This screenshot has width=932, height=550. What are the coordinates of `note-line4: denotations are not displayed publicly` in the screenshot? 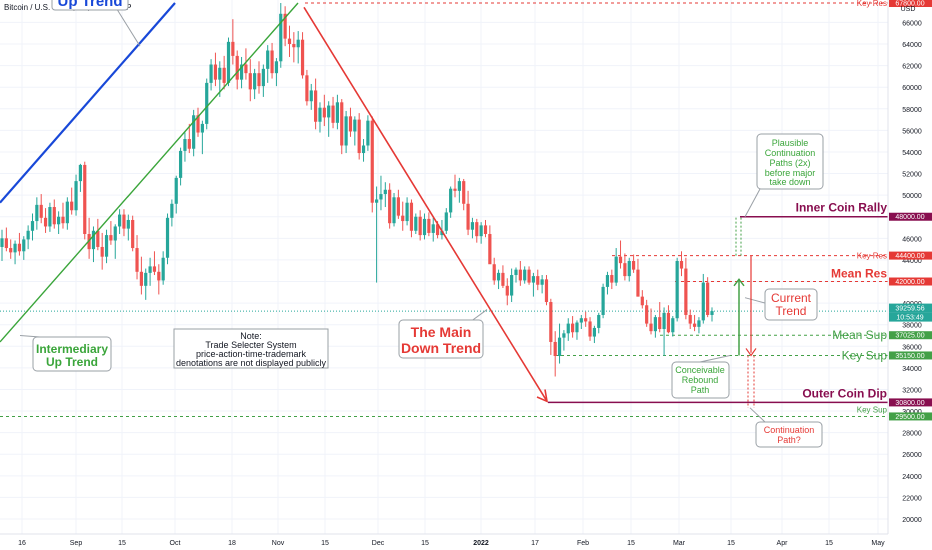 It's located at (251, 363).